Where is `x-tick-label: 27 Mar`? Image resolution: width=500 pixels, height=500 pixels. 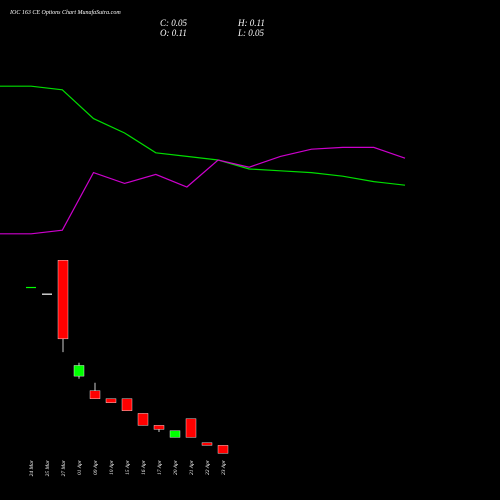 x-tick-label: 27 Mar is located at coordinates (64, 467).